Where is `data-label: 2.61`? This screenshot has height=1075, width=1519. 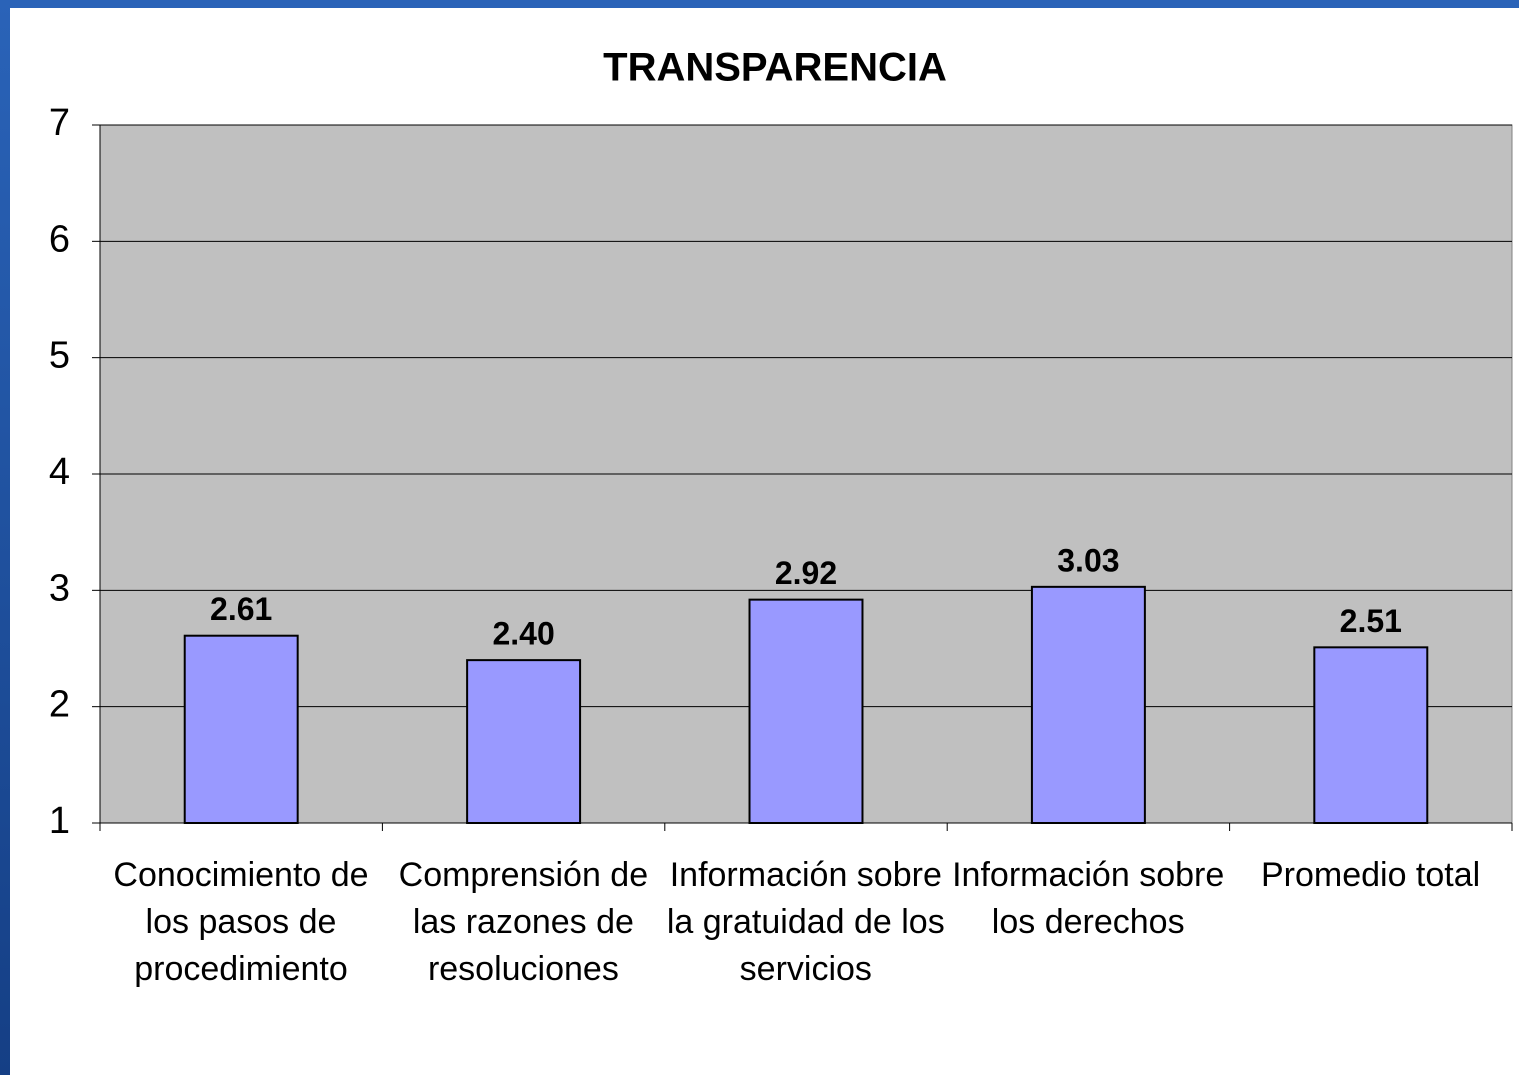 data-label: 2.61 is located at coordinates (241, 609).